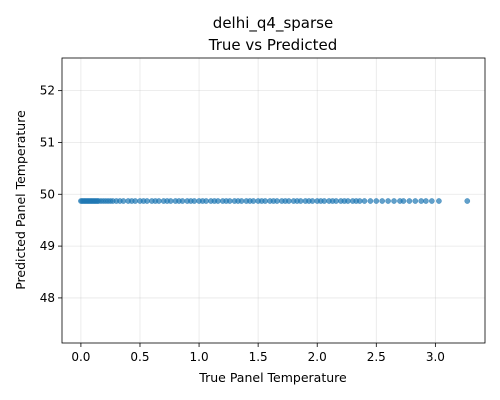 Image resolution: width=500 pixels, height=400 pixels. I want to click on x-tick-label: 2.5, so click(376, 357).